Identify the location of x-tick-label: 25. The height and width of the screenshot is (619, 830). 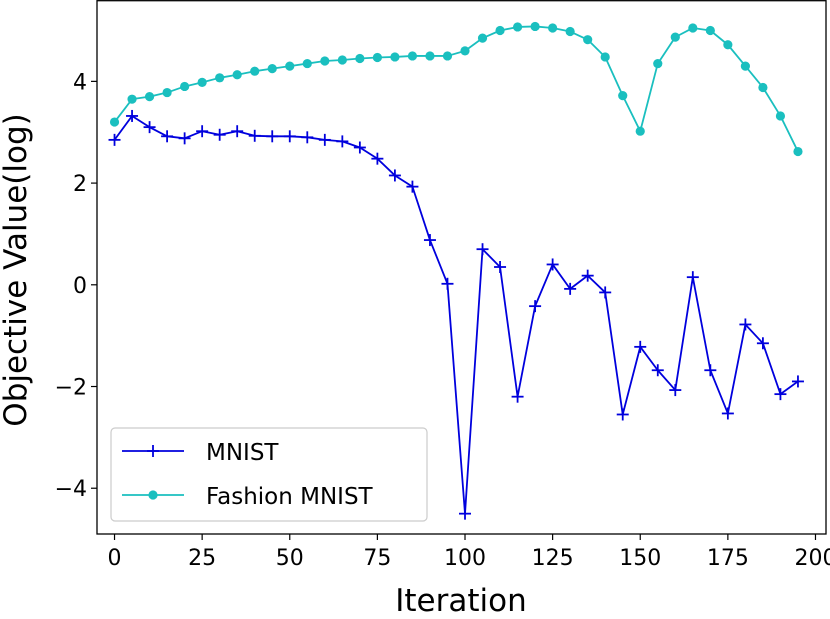
(202, 558).